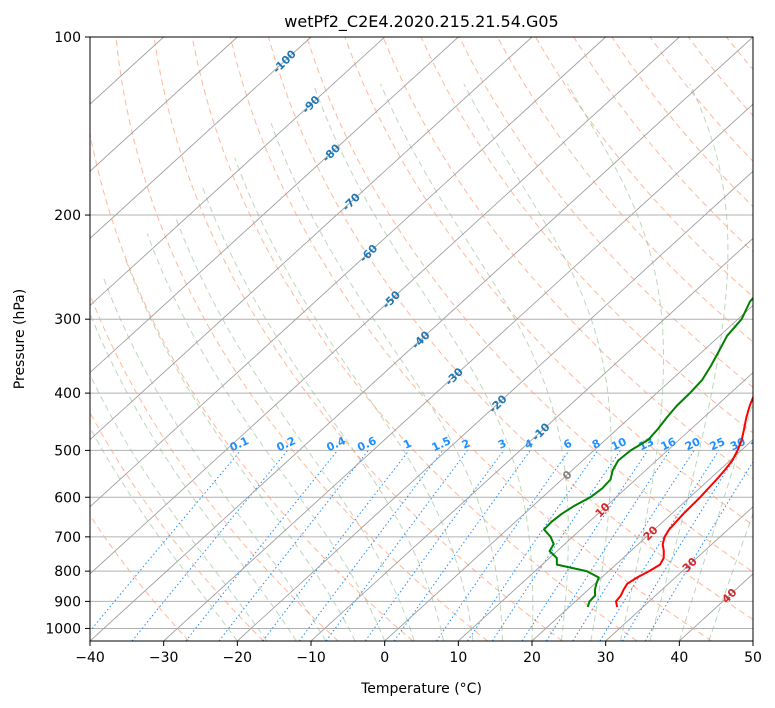  I want to click on y-tick-label: 900, so click(67, 602).